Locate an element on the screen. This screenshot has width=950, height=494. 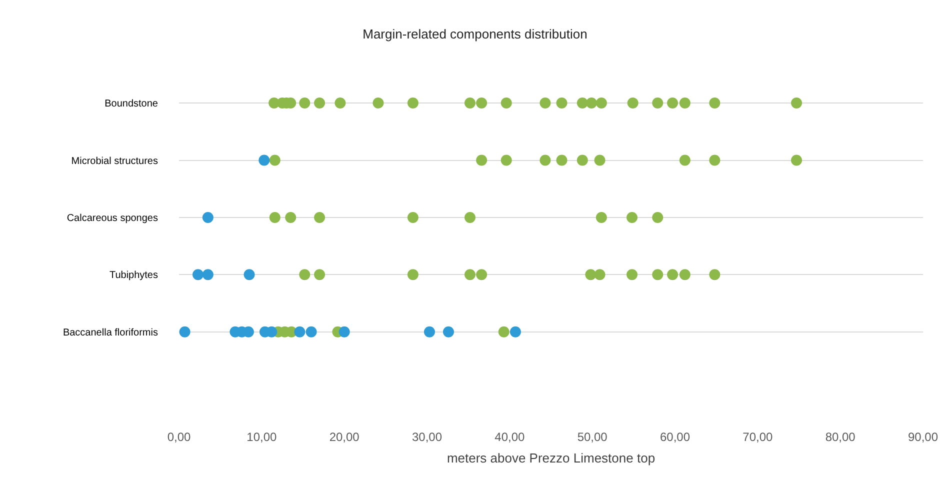
x-tick-label: 90,00 is located at coordinates (923, 437).